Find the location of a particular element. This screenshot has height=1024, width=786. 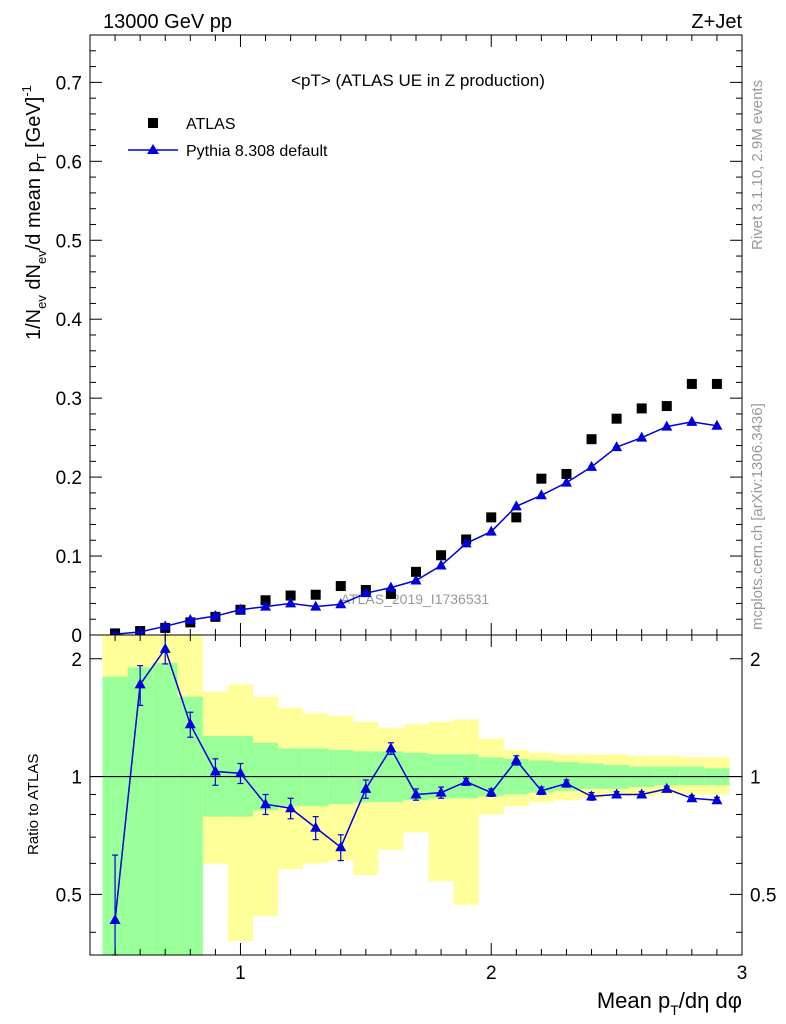

main-y-tick-label: 0.6 is located at coordinates (69, 162).